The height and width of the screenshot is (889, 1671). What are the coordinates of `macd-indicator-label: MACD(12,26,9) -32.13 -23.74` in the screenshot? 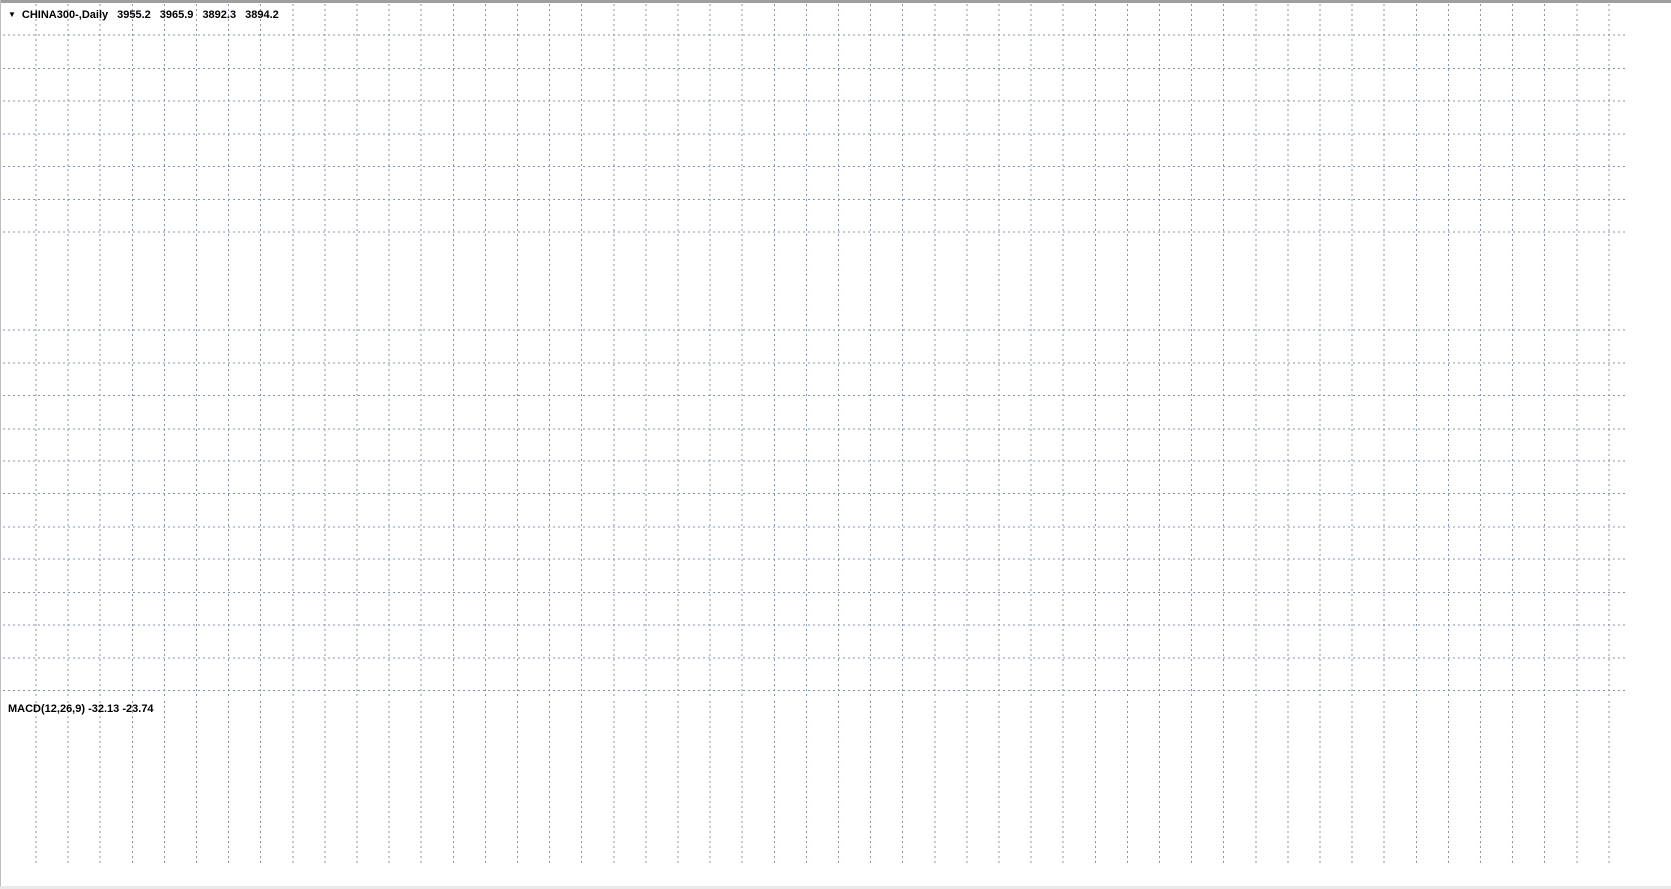 It's located at (81, 709).